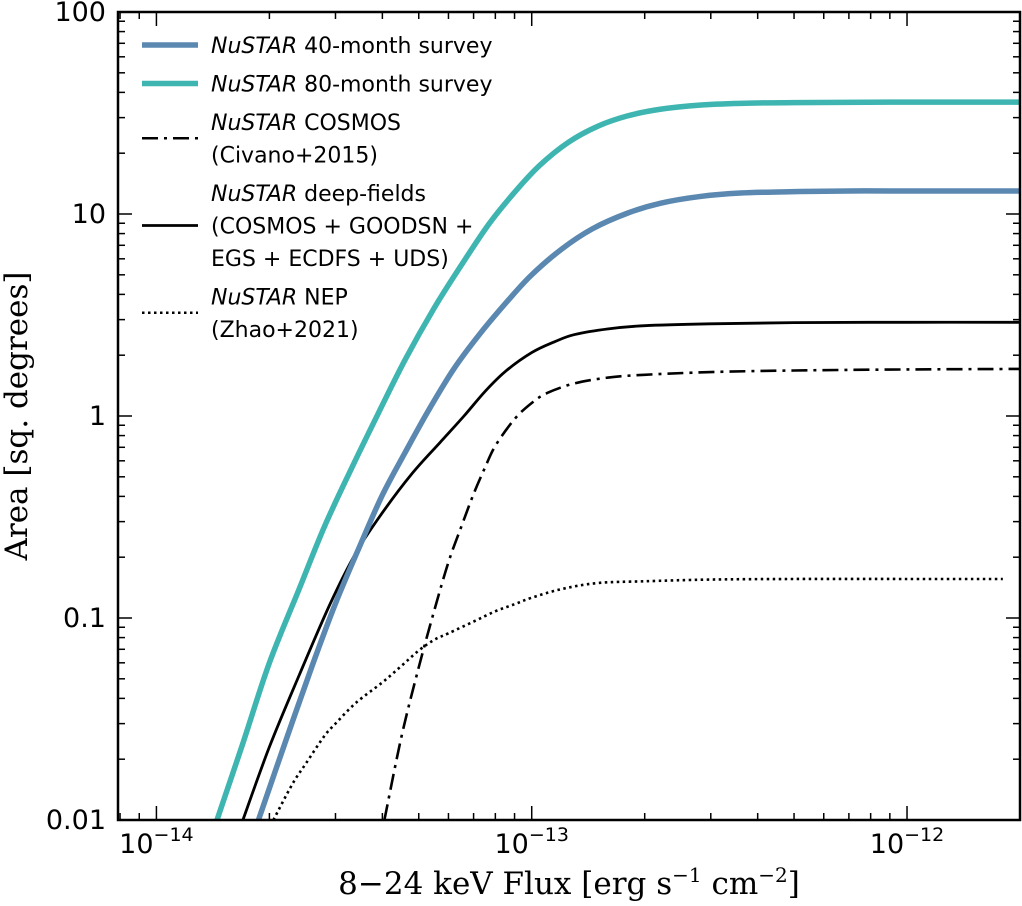 Image resolution: width=1022 pixels, height=906 pixels. I want to click on y-axis-label: Area [sq. degrees], so click(17, 417).